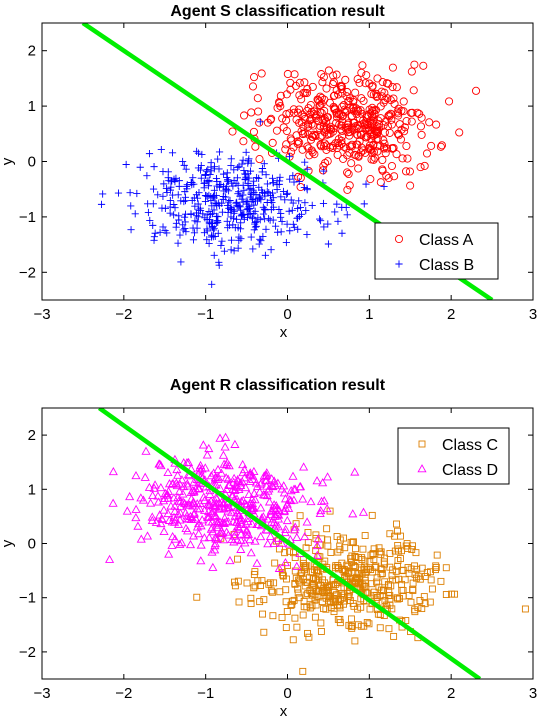  I want to click on x-tick-label: −1, so click(205, 314).